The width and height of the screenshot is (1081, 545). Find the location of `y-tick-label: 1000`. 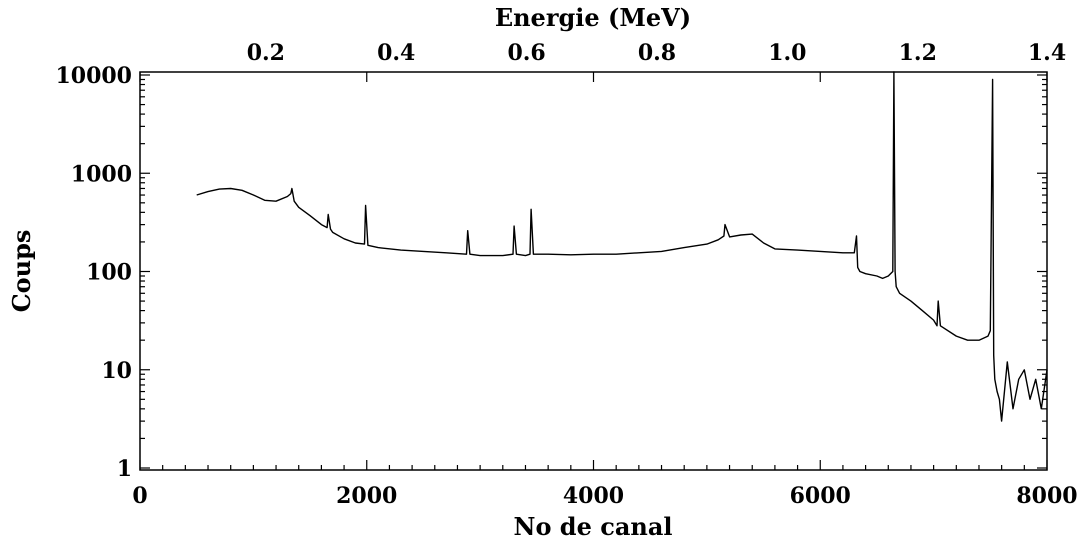

y-tick-label: 1000 is located at coordinates (101, 174).